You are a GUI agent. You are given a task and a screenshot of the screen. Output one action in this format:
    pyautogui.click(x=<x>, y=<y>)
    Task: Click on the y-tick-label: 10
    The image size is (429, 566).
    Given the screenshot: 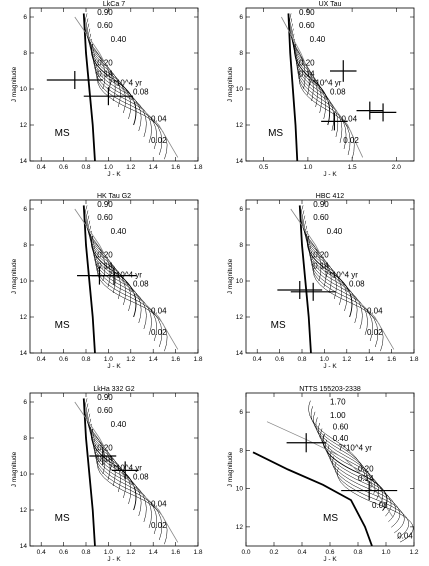 What is the action you would take?
    pyautogui.click(x=240, y=489)
    